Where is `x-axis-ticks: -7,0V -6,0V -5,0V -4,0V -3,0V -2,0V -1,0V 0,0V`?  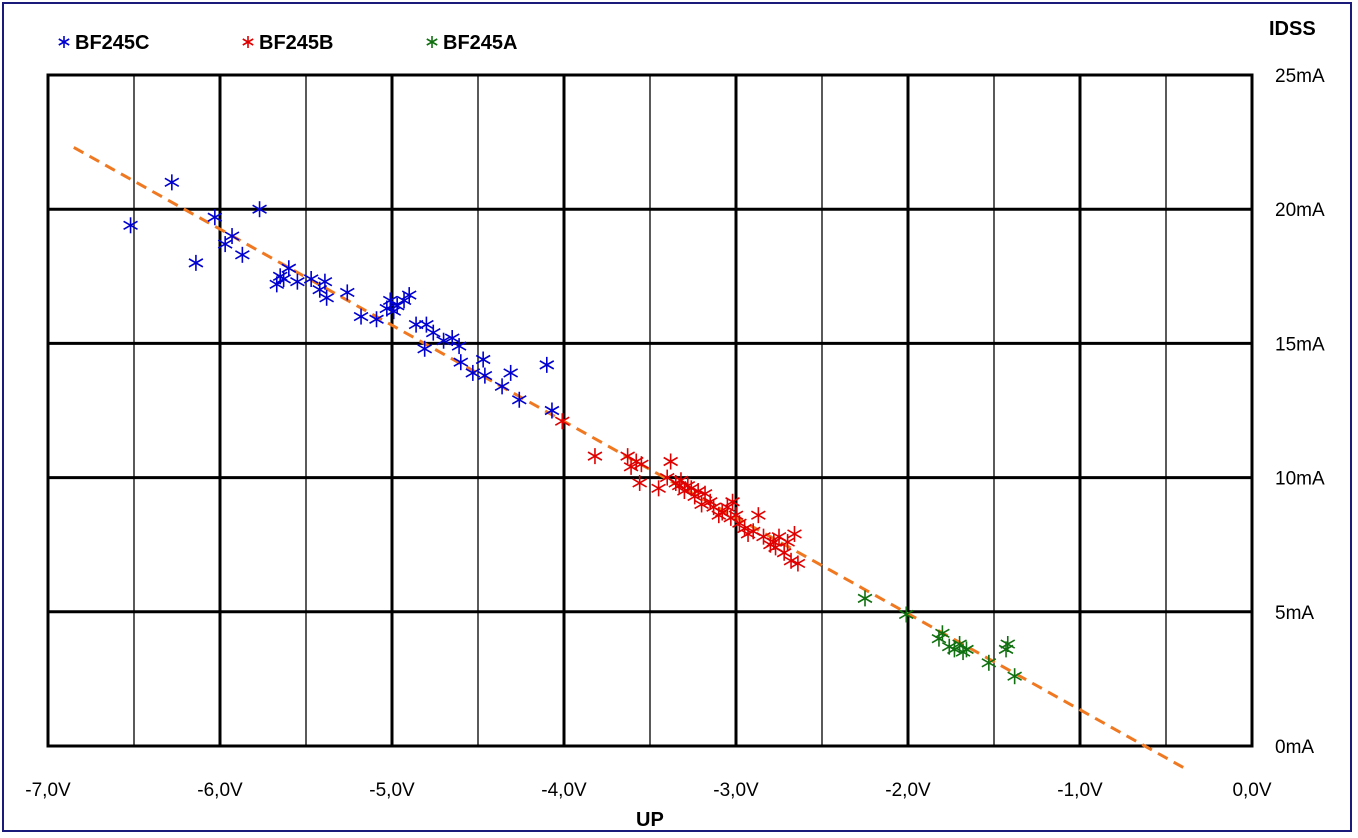
x-axis-ticks: -7,0V -6,0V -5,0V -4,0V -3,0V -2,0V -1,0V 0,0V is located at coordinates (648, 790).